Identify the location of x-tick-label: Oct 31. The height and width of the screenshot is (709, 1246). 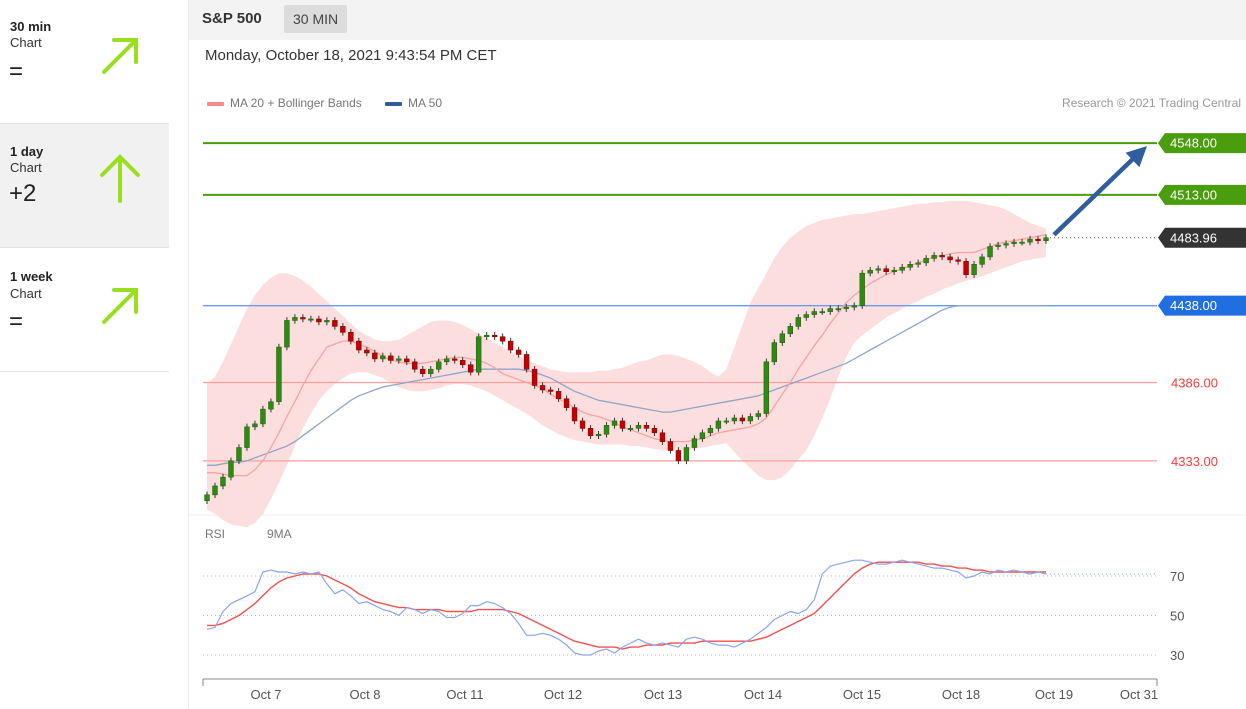
(1139, 694).